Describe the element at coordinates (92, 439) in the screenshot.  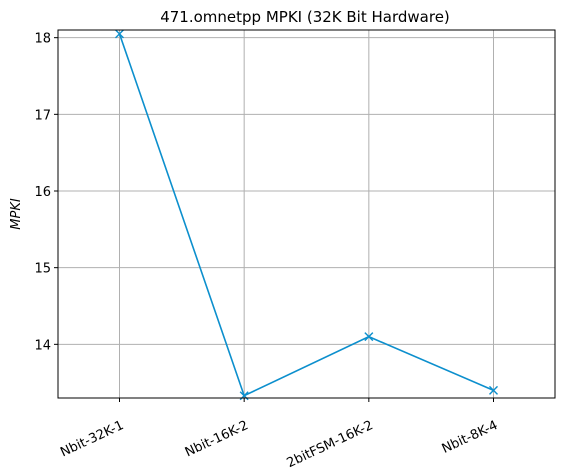
I see `x-tick-label: Nbit-32K-1` at that location.